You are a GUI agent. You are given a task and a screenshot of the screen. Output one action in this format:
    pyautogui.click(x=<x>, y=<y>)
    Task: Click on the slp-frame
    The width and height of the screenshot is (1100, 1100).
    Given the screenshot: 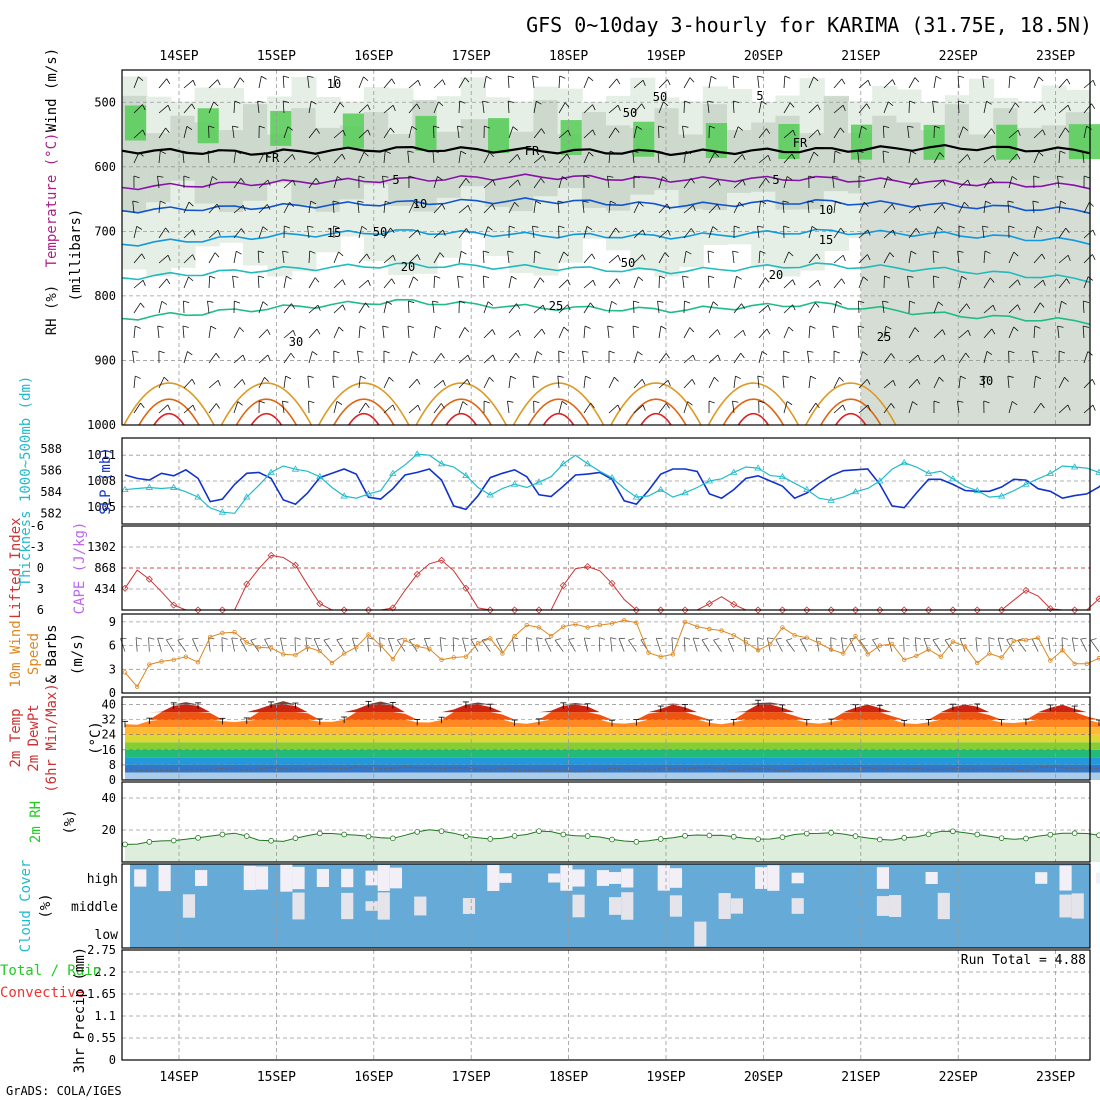 What is the action you would take?
    pyautogui.click(x=606, y=481)
    